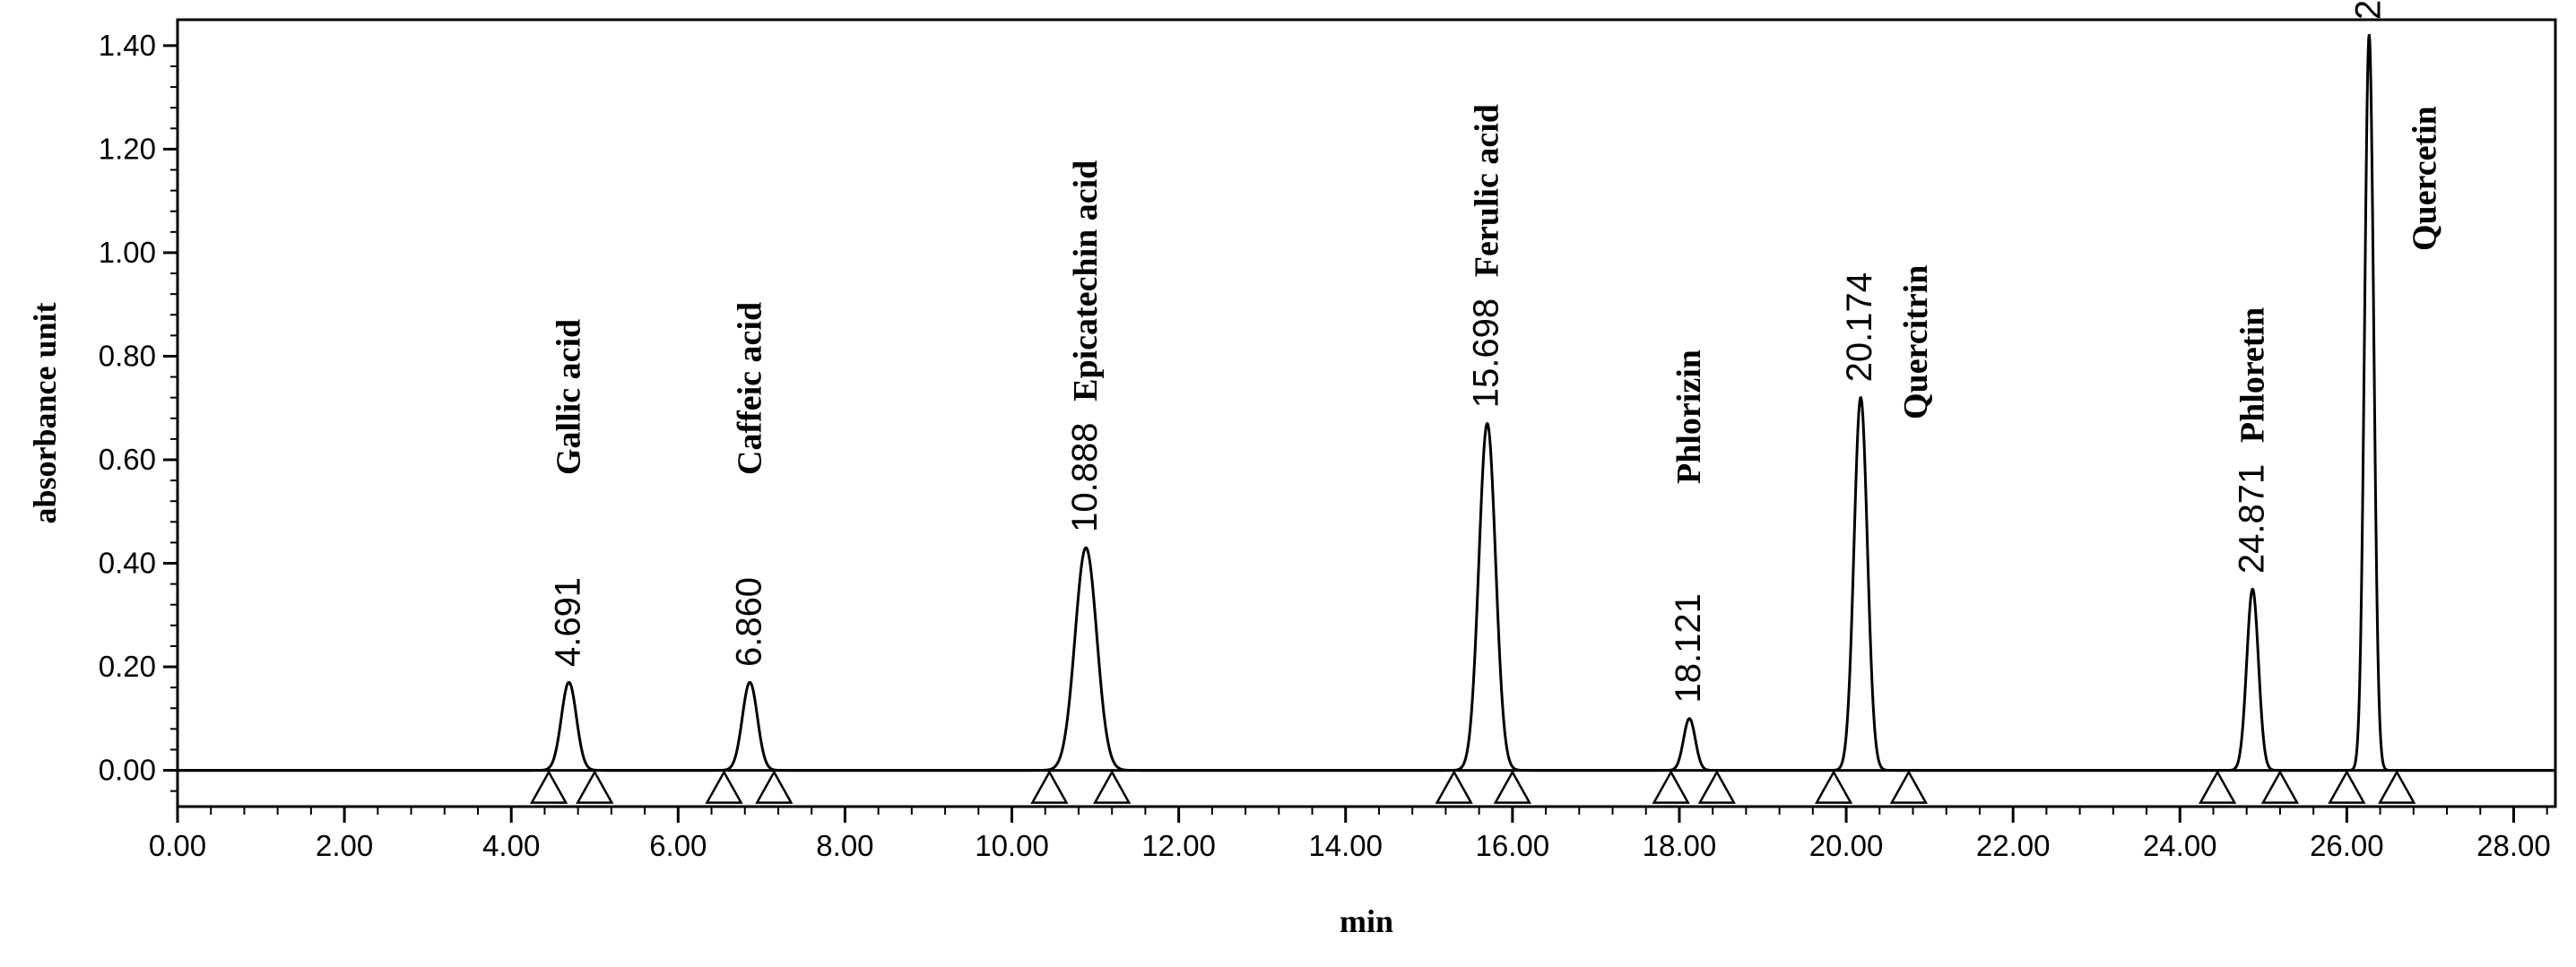 The width and height of the screenshot is (2576, 967). Describe the element at coordinates (1916, 342) in the screenshot. I see `peak-compound-name: Quercitrin` at that location.